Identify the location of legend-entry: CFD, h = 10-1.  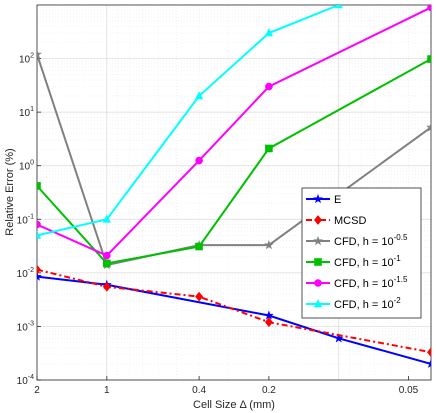
(353, 261).